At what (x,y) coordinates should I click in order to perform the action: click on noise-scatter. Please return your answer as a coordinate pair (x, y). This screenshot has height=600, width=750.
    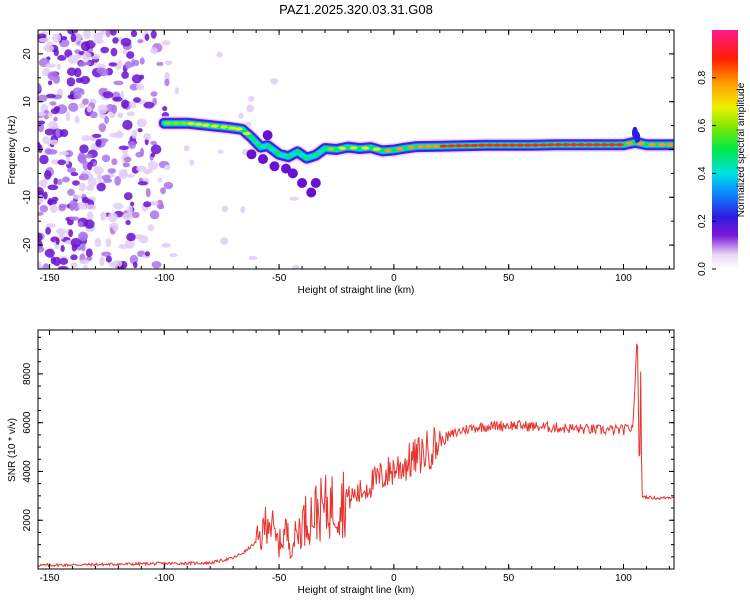
    Looking at the image, I should click on (169, 149).